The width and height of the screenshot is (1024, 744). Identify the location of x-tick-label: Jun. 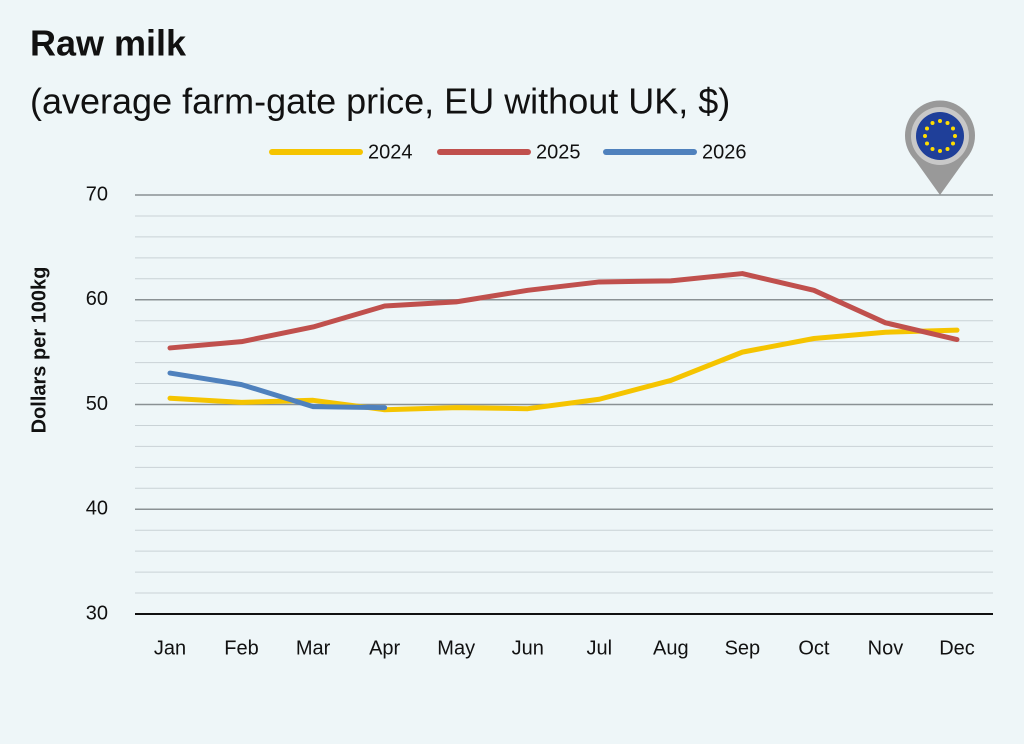
(528, 648).